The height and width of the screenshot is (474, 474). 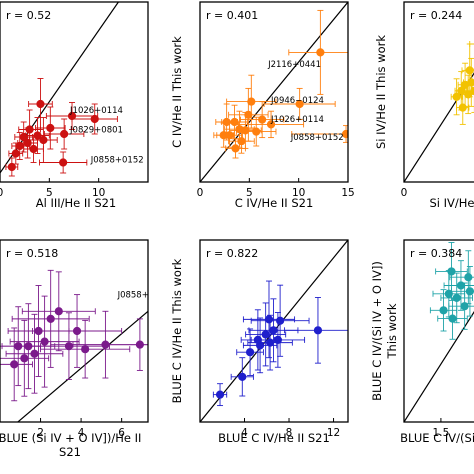 What do you see at coordinates (436, 15) in the screenshot?
I see `correlation-label: r = 0.244` at bounding box center [436, 15].